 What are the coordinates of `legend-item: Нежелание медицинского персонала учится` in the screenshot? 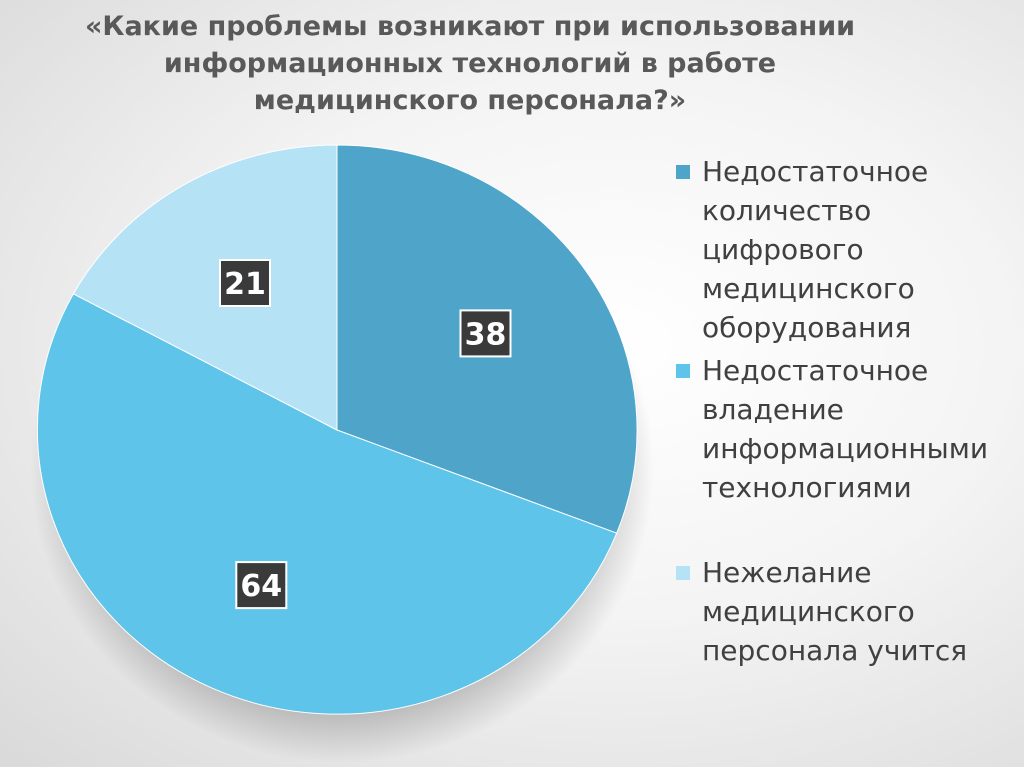 It's located at (848, 611).